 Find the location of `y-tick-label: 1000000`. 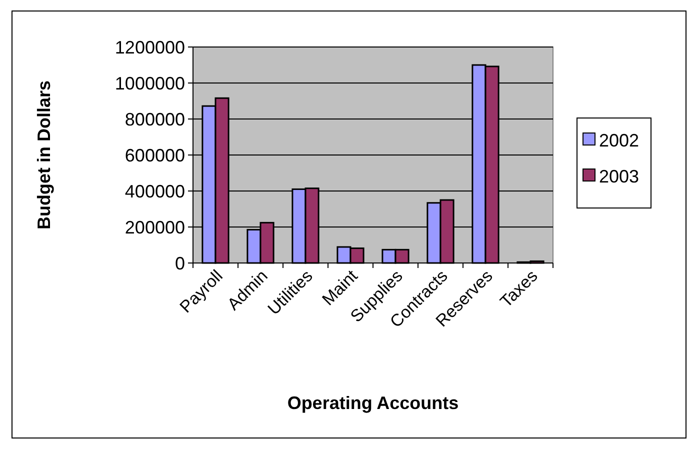

y-tick-label: 1000000 is located at coordinates (149, 83).